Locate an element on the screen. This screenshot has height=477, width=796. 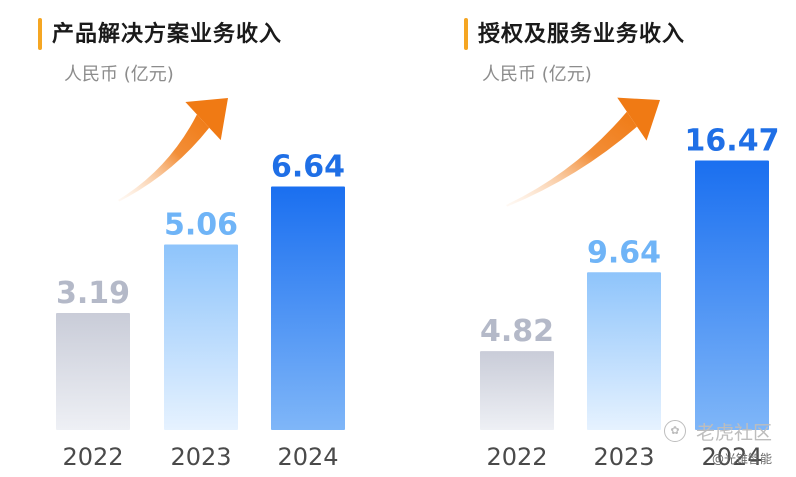
watermark-author: @光锥智能 is located at coordinates (742, 459).